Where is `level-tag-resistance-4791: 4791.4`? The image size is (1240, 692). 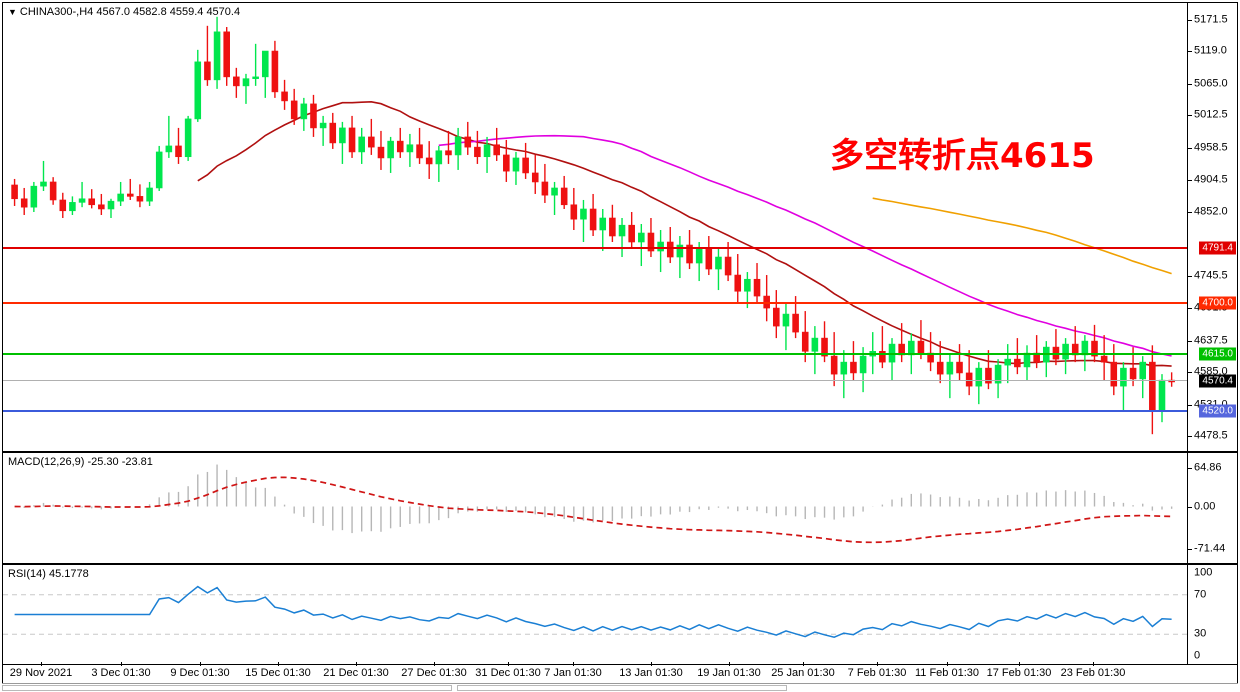
level-tag-resistance-4791: 4791.4 is located at coordinates (1217, 248).